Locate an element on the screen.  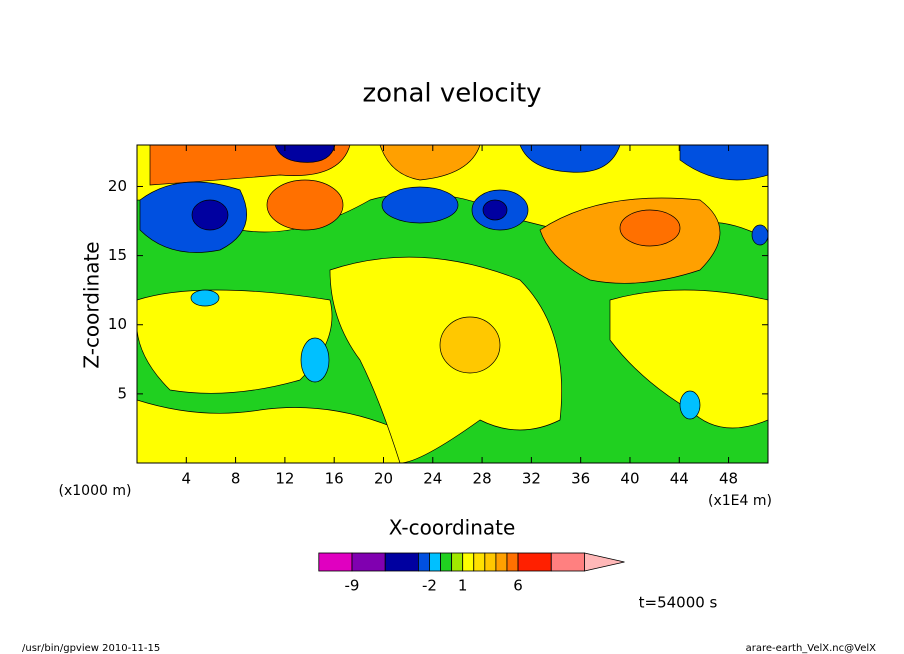
x-tick-label: 32 is located at coordinates (531, 479).